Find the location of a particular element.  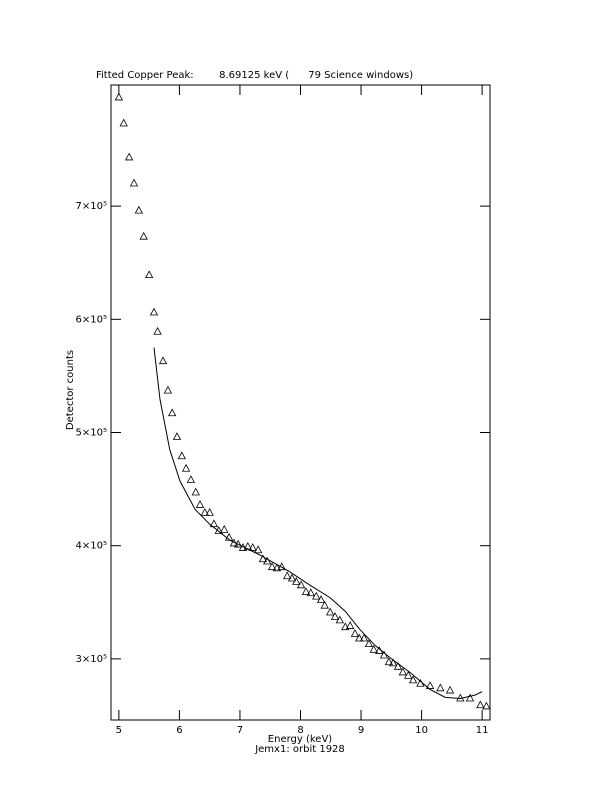

y-tick-label: 3×10⁵ is located at coordinates (91, 659).